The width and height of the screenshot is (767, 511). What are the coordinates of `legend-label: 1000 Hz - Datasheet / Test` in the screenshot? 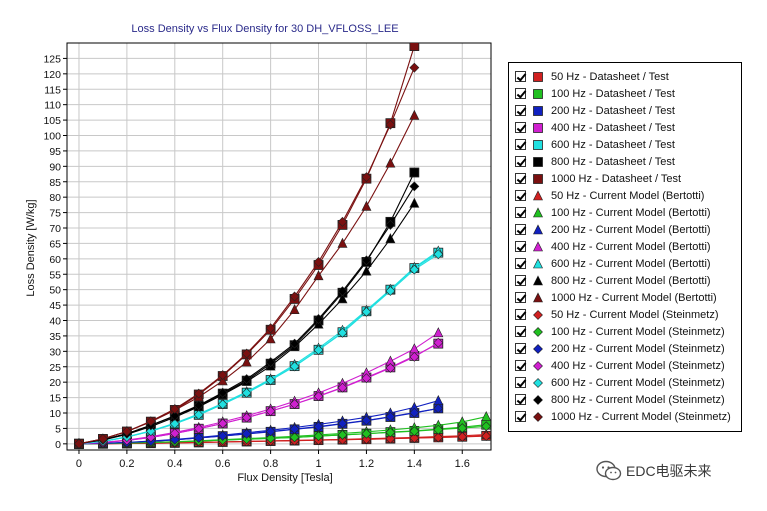 It's located at (616, 178).